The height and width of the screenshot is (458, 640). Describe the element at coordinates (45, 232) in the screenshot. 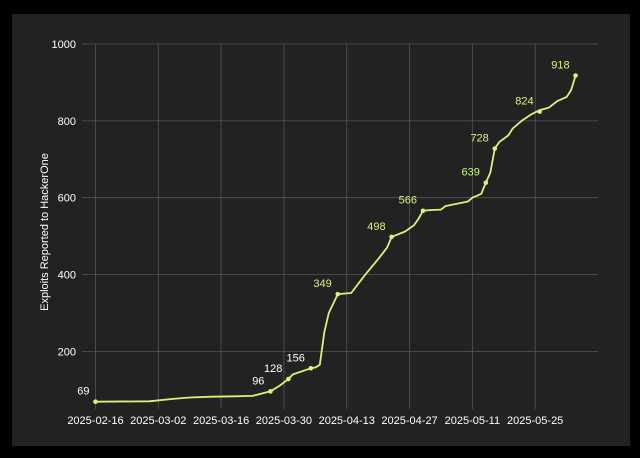

I see `y-axis-label: Exploits Reported to HackerOne` at that location.